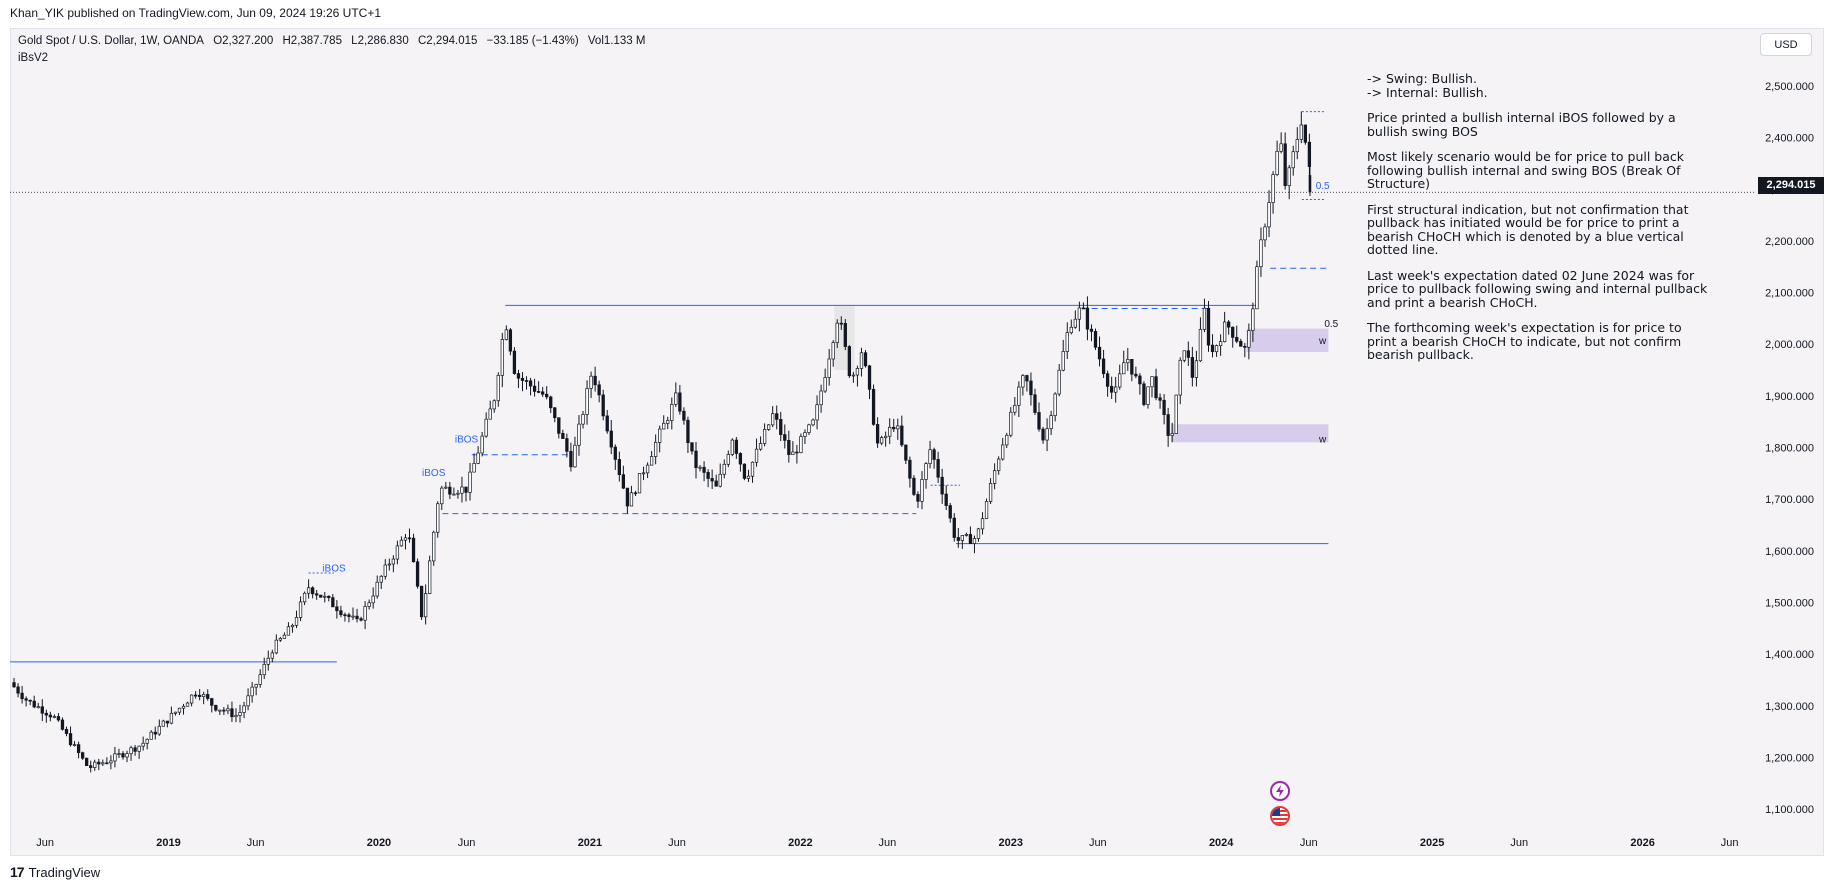 Image resolution: width=1835 pixels, height=891 pixels. Describe the element at coordinates (379, 843) in the screenshot. I see `x-tick-label: 2020` at that location.